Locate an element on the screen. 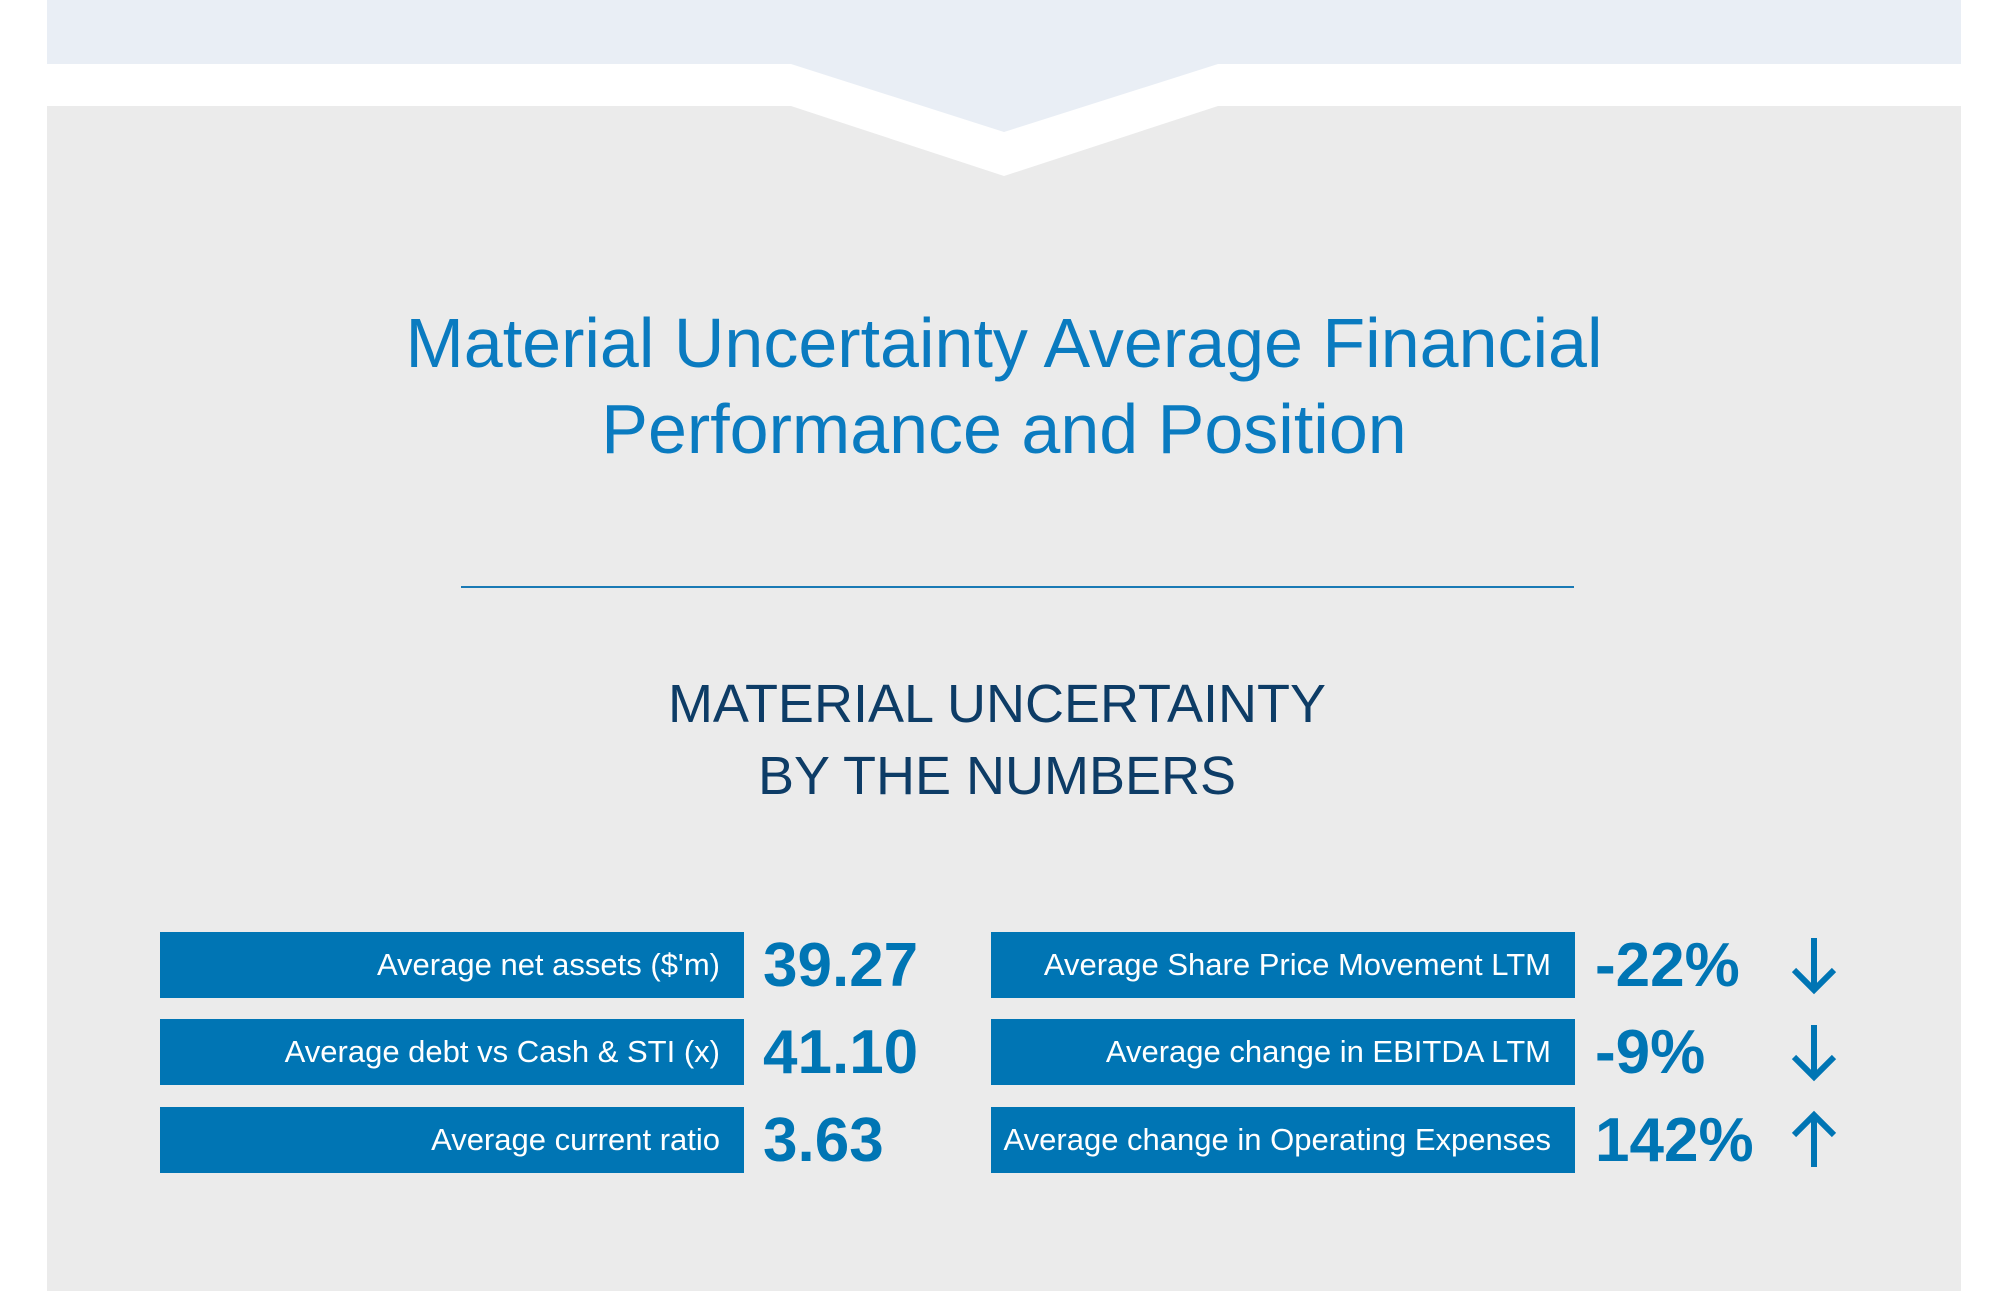 This screenshot has width=2000, height=1291. divider is located at coordinates (1017, 587).